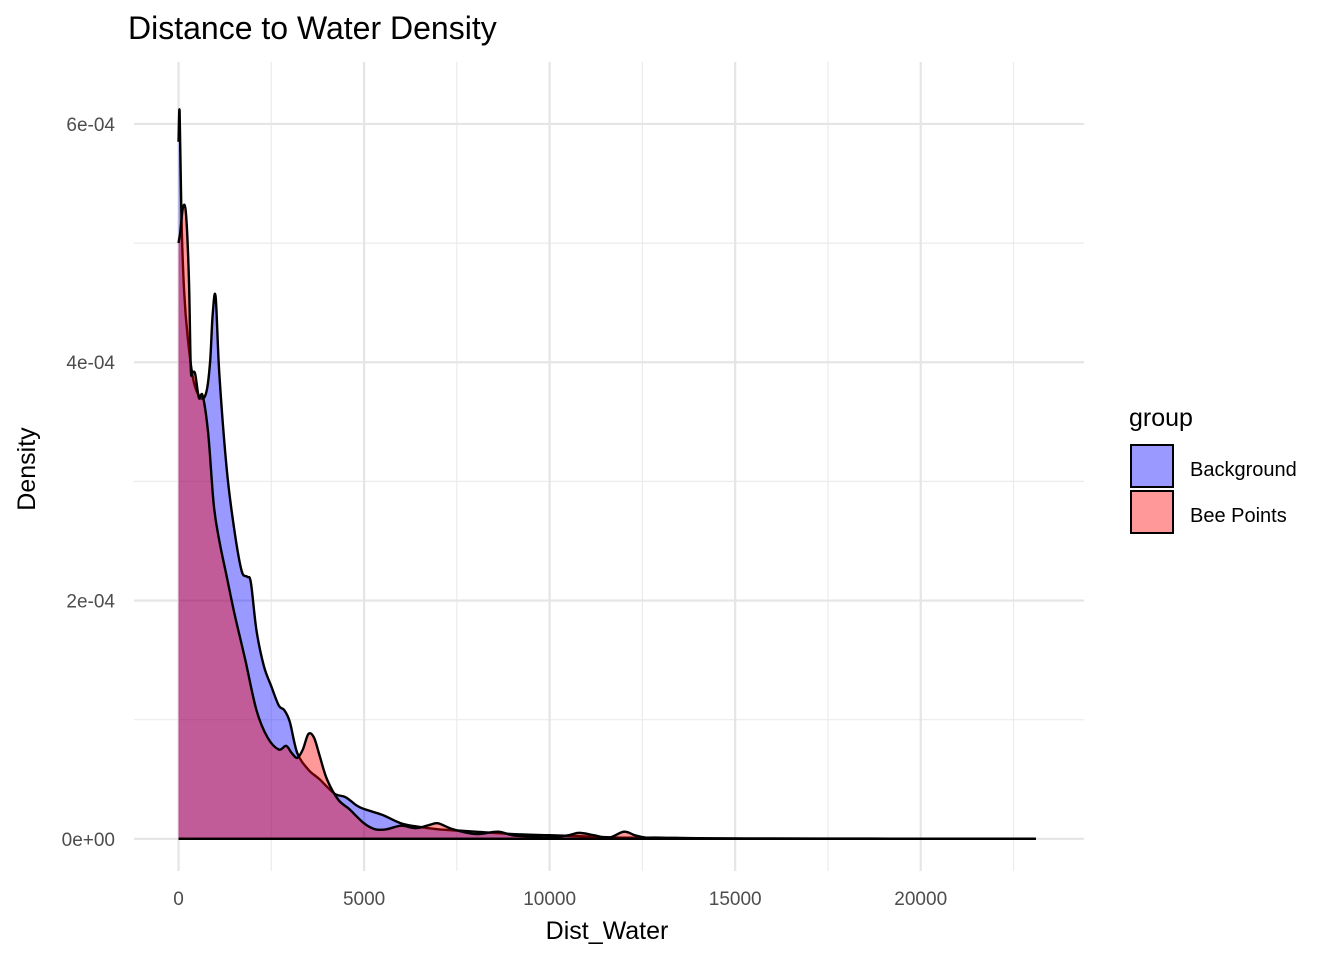 The width and height of the screenshot is (1344, 960). I want to click on y-tick-label: 4e-04, so click(90, 363).